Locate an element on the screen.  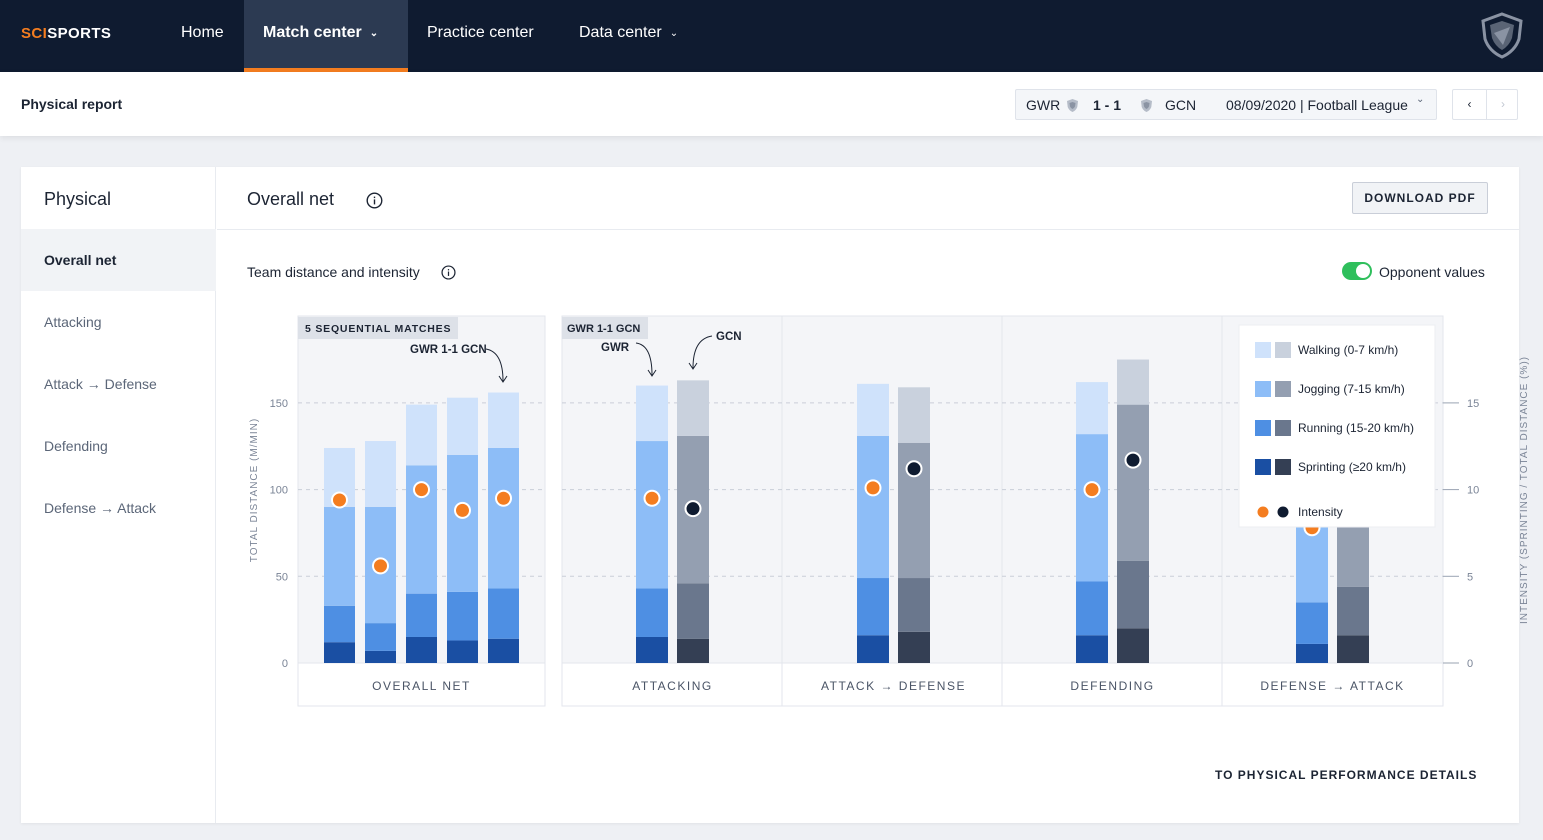
content-header: Overall net DOWNLOAD PDF is located at coordinates (868, 198).